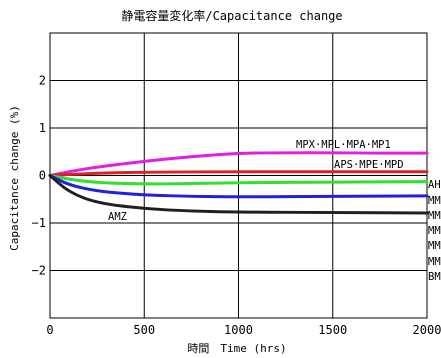 This screenshot has height=358, width=441. Describe the element at coordinates (39, 271) in the screenshot. I see `y-tick-label: −2` at that location.